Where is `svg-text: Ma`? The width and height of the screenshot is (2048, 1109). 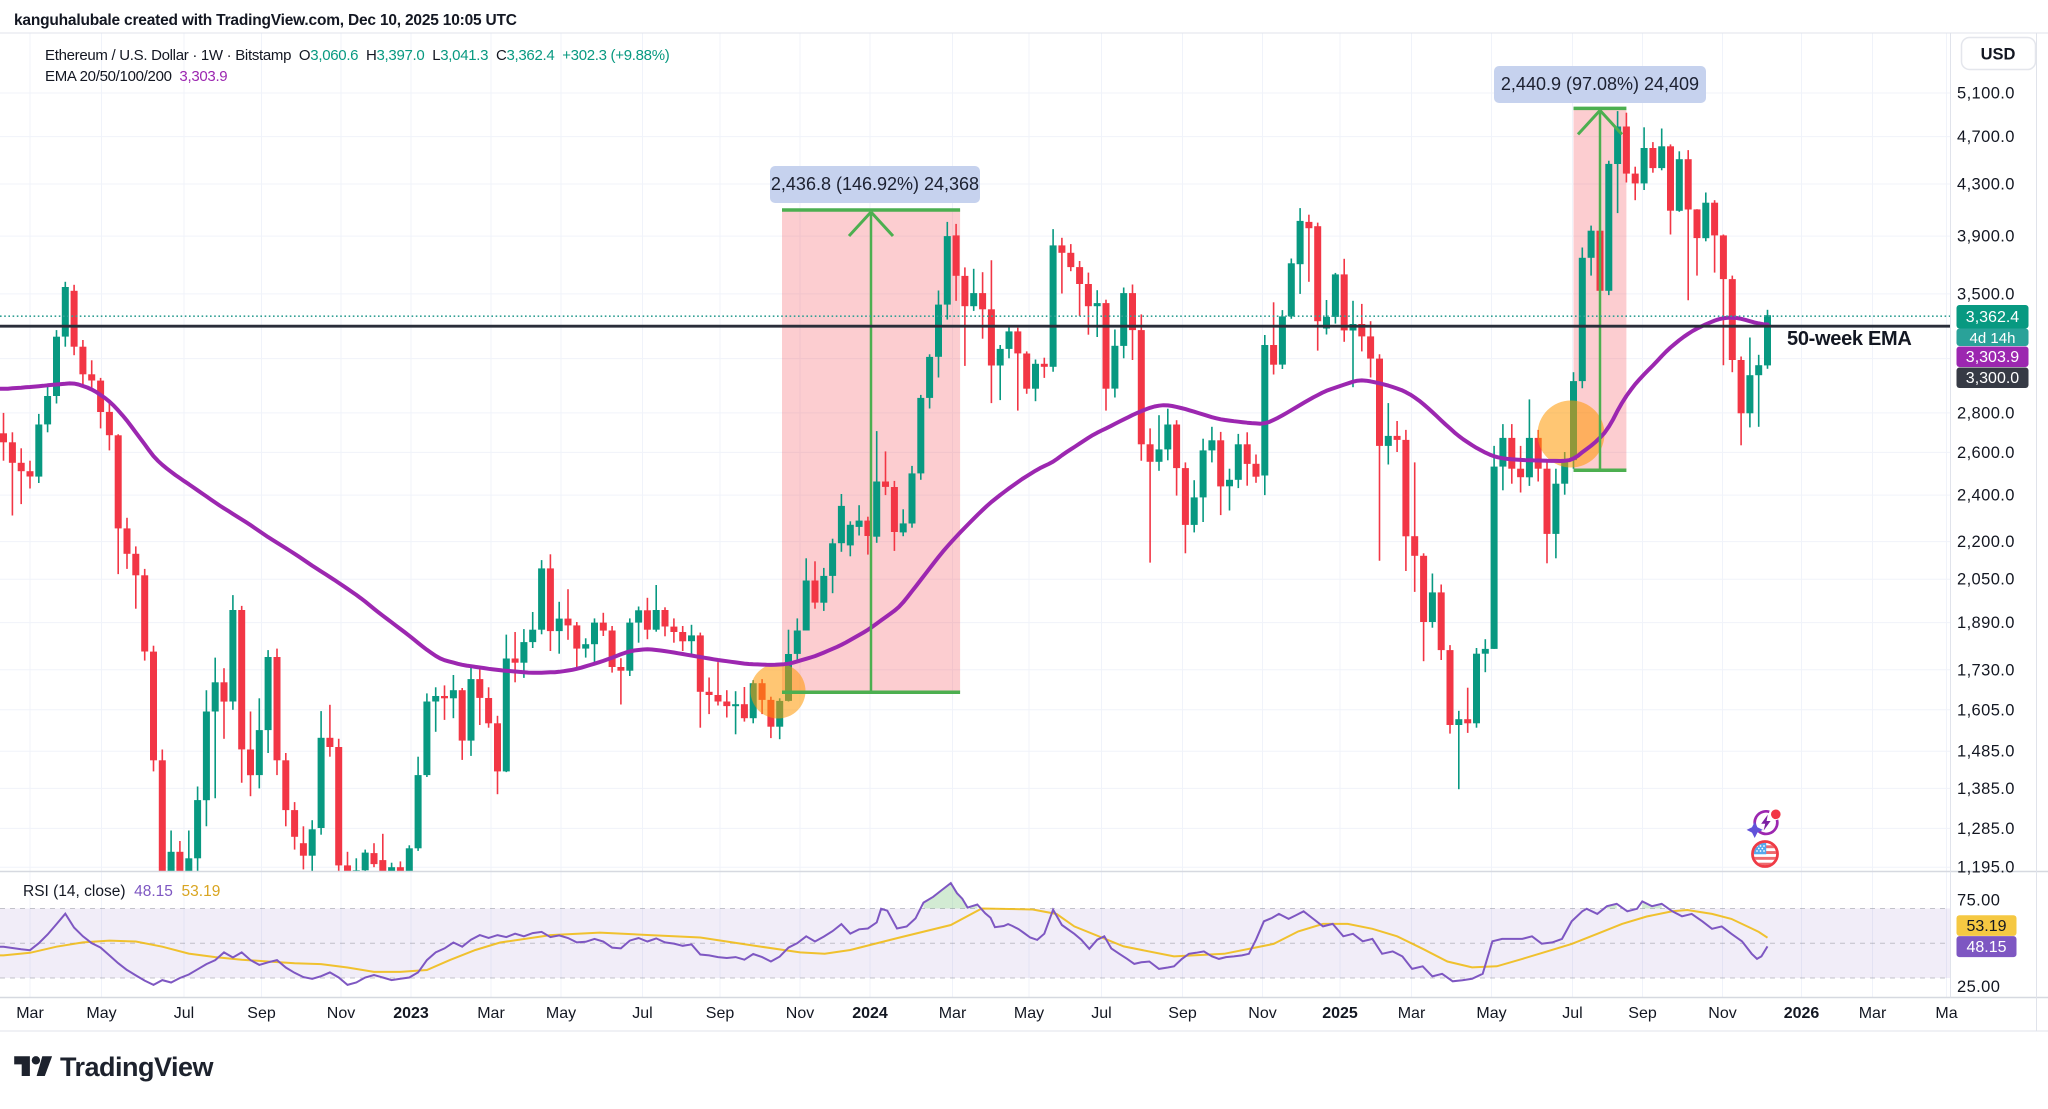 svg-text: Ma is located at coordinates (1946, 1013).